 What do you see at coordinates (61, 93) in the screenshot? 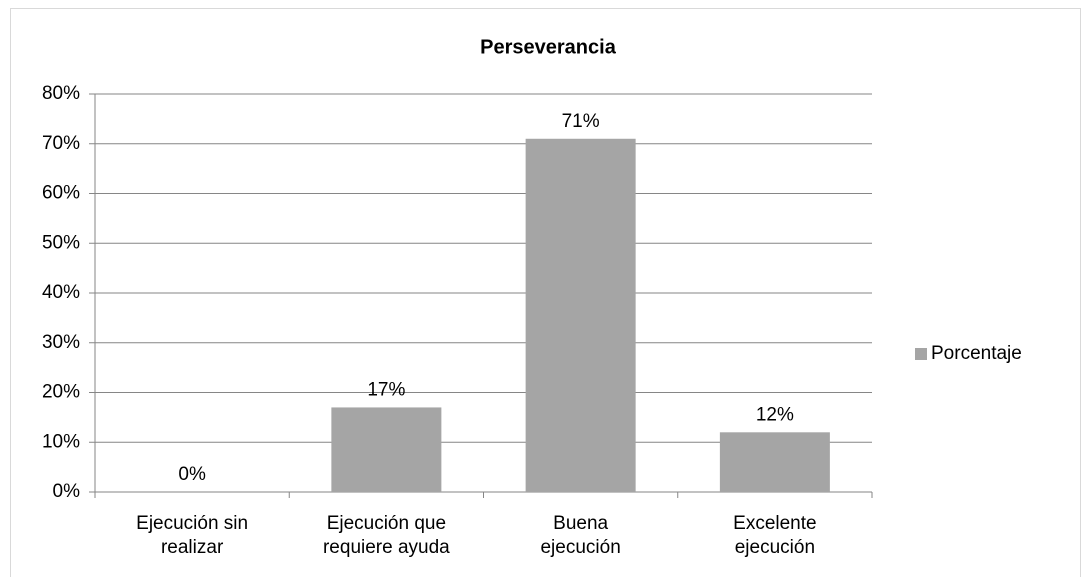
I see `y-tick-label: 80%` at bounding box center [61, 93].